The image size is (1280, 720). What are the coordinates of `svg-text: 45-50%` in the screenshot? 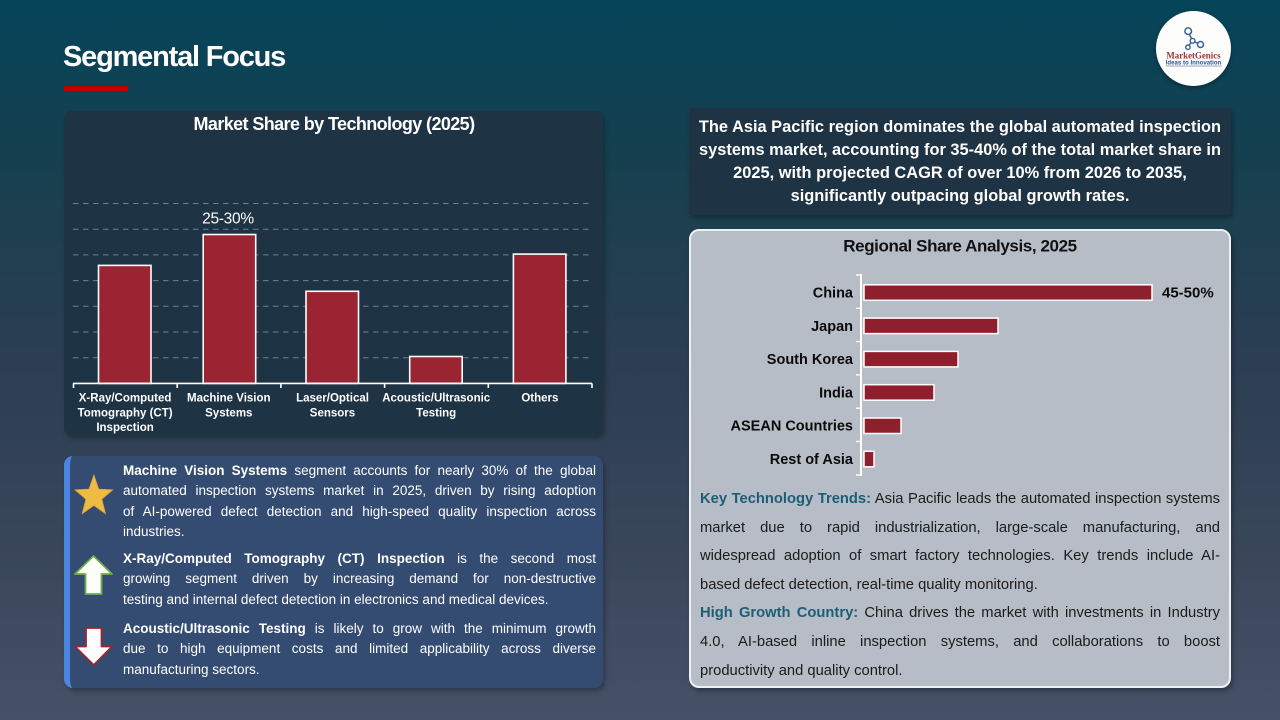 It's located at (1188, 293).